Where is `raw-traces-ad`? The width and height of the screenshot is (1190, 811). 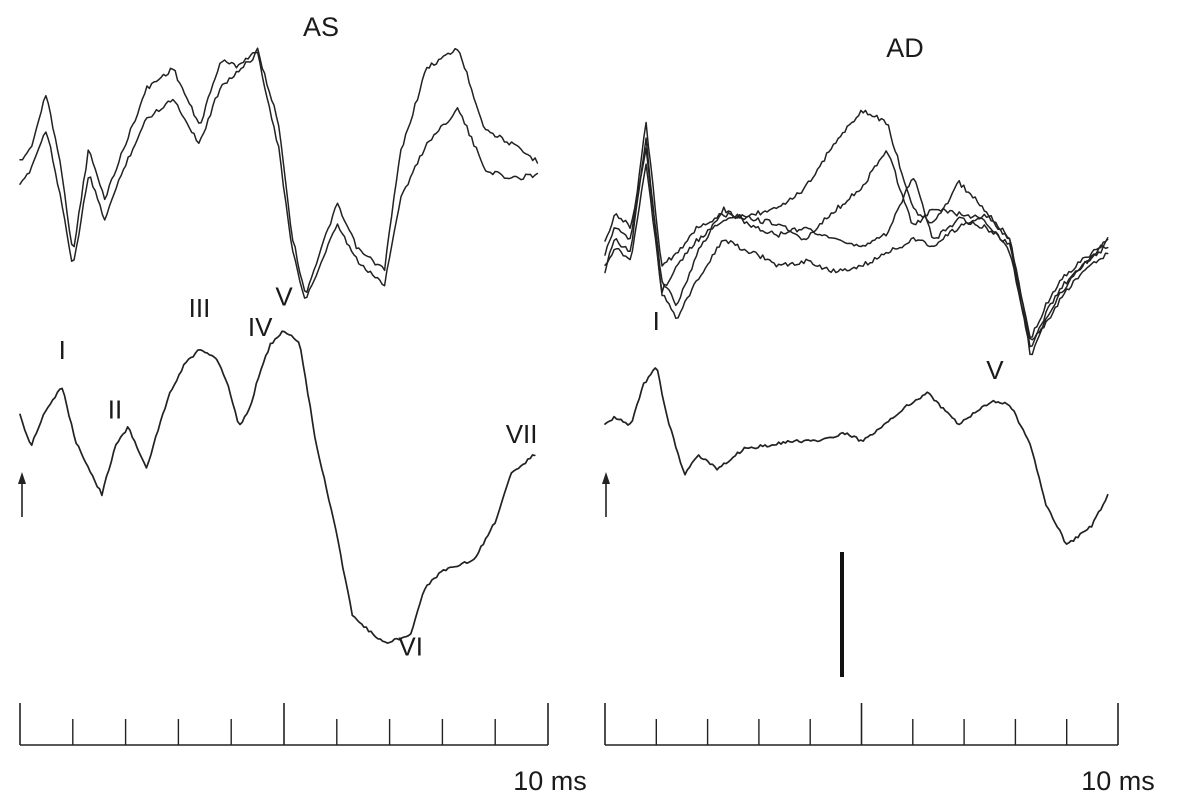 raw-traces-ad is located at coordinates (856, 232).